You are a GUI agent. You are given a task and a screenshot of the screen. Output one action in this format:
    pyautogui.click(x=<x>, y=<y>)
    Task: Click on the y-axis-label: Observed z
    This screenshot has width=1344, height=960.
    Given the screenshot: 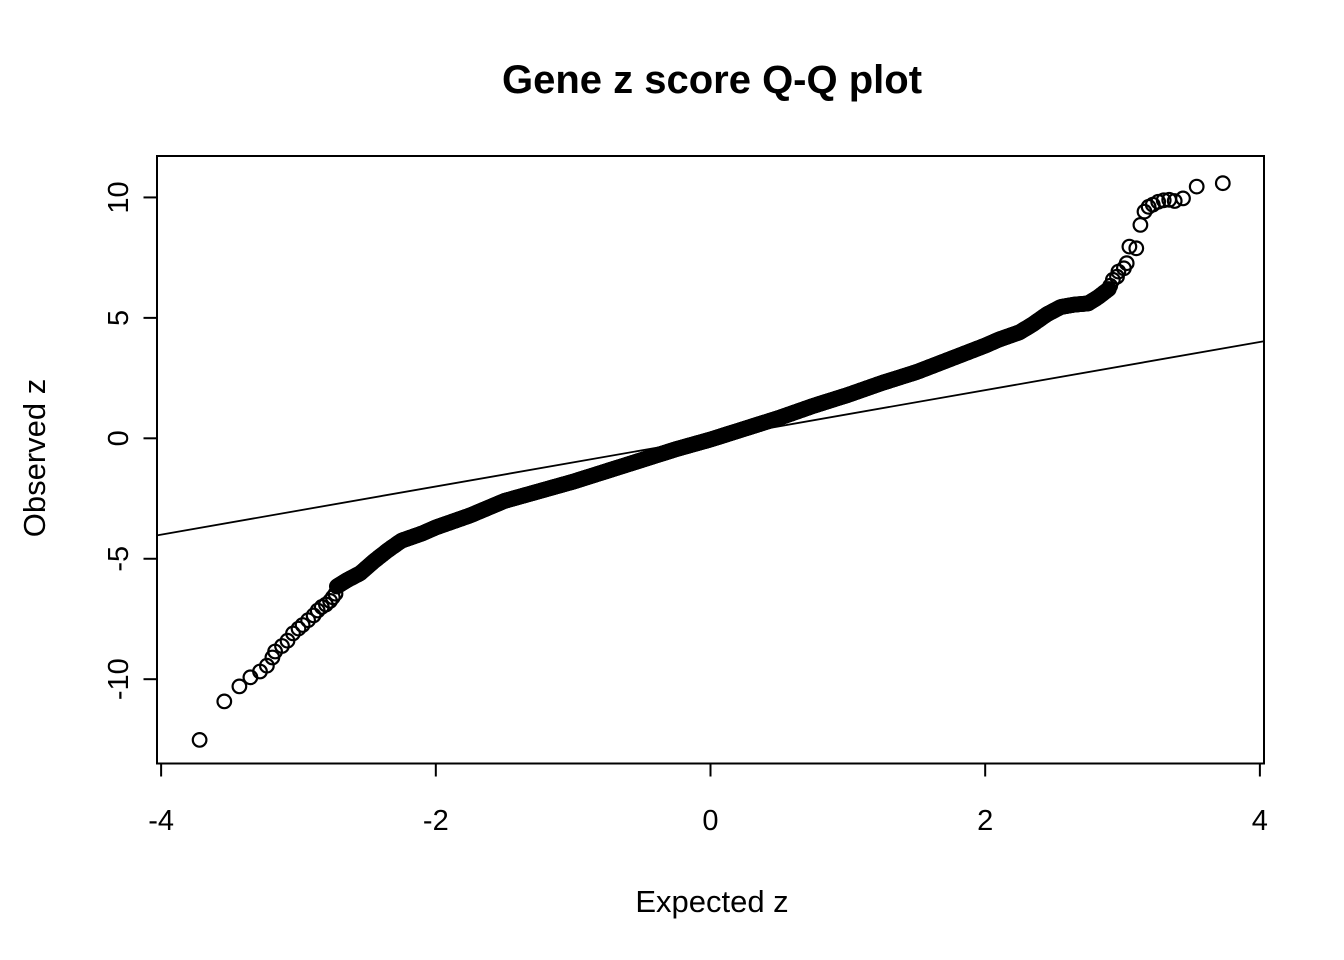 What is the action you would take?
    pyautogui.click(x=34, y=458)
    